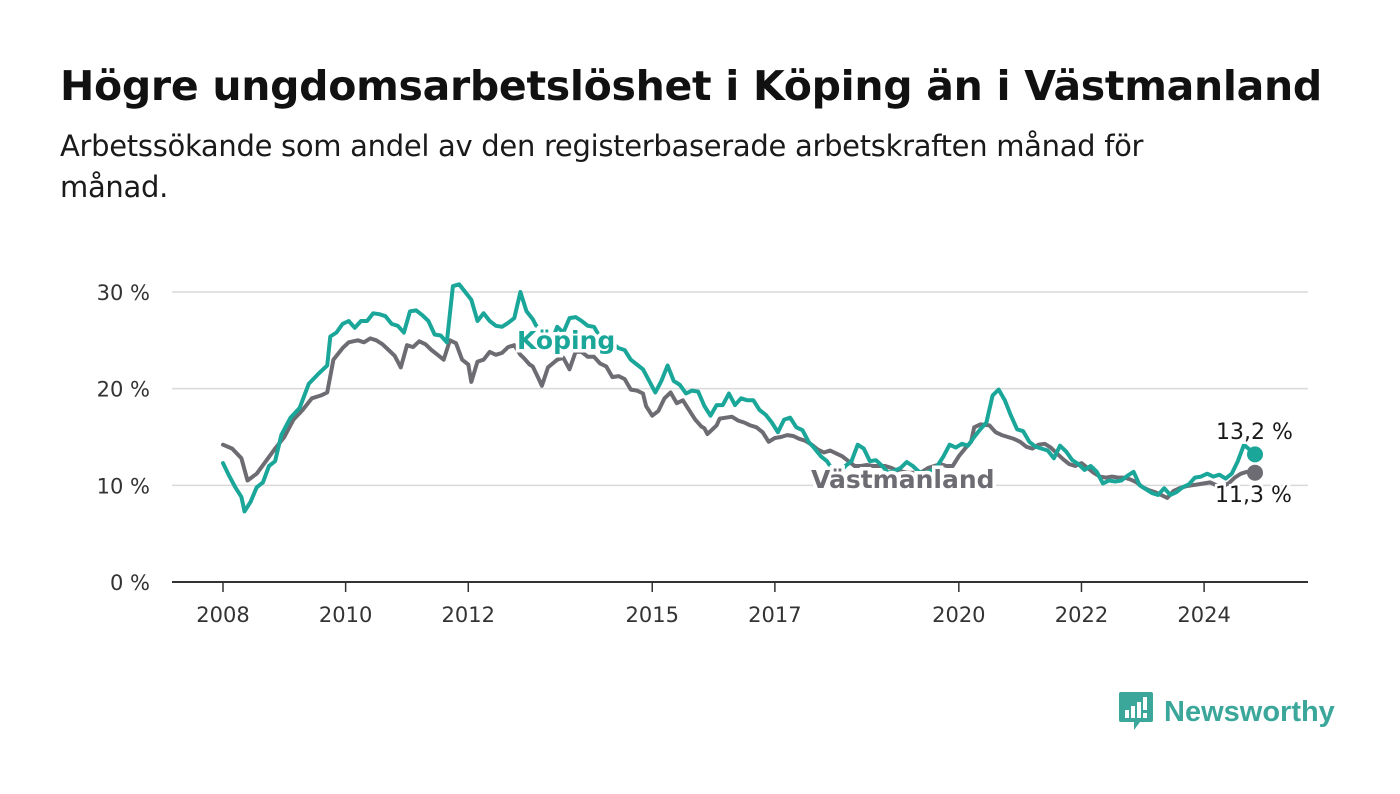 The width and height of the screenshot is (1400, 794). What do you see at coordinates (958, 615) in the screenshot?
I see `x-tick-label: 2020` at bounding box center [958, 615].